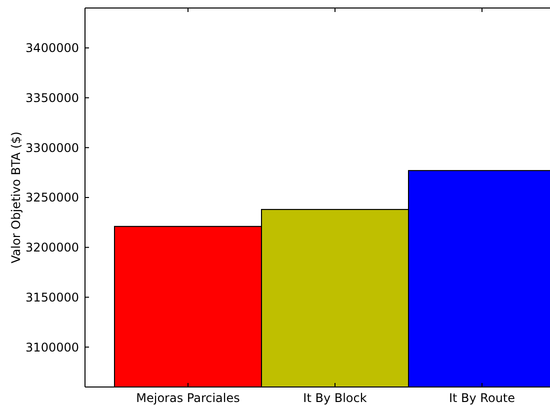  What do you see at coordinates (52, 147) in the screenshot?
I see `y-tick-label: 3300000` at bounding box center [52, 147].